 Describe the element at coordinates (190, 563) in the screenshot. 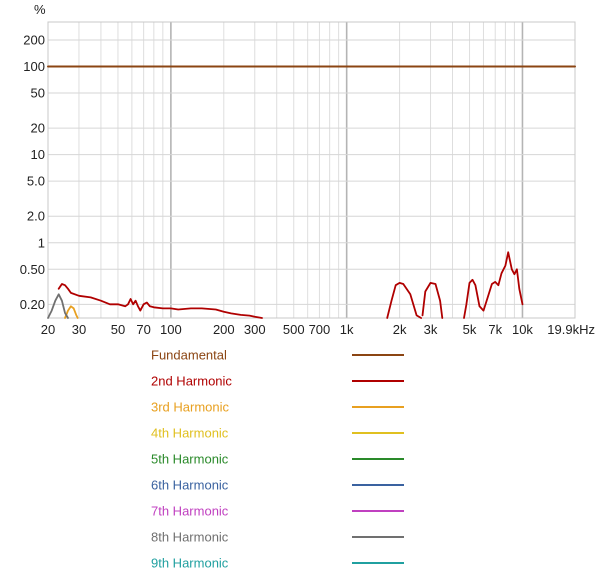

I see `legend-label: 9th Harmonic` at that location.